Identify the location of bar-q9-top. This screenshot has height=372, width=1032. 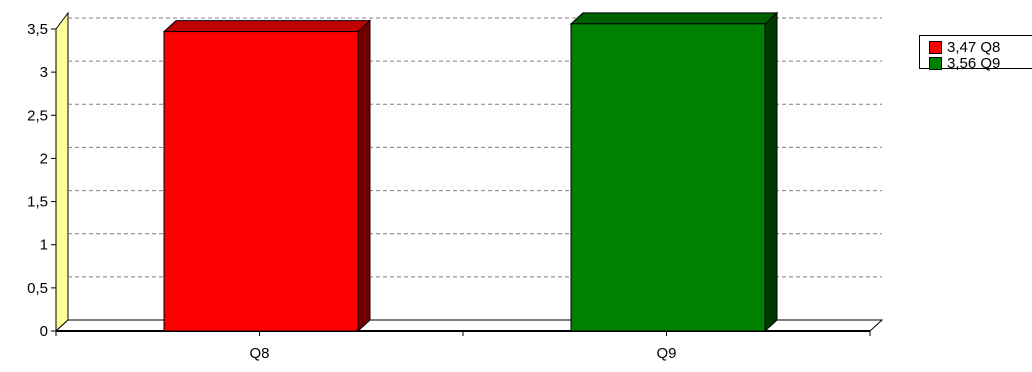
(674, 18).